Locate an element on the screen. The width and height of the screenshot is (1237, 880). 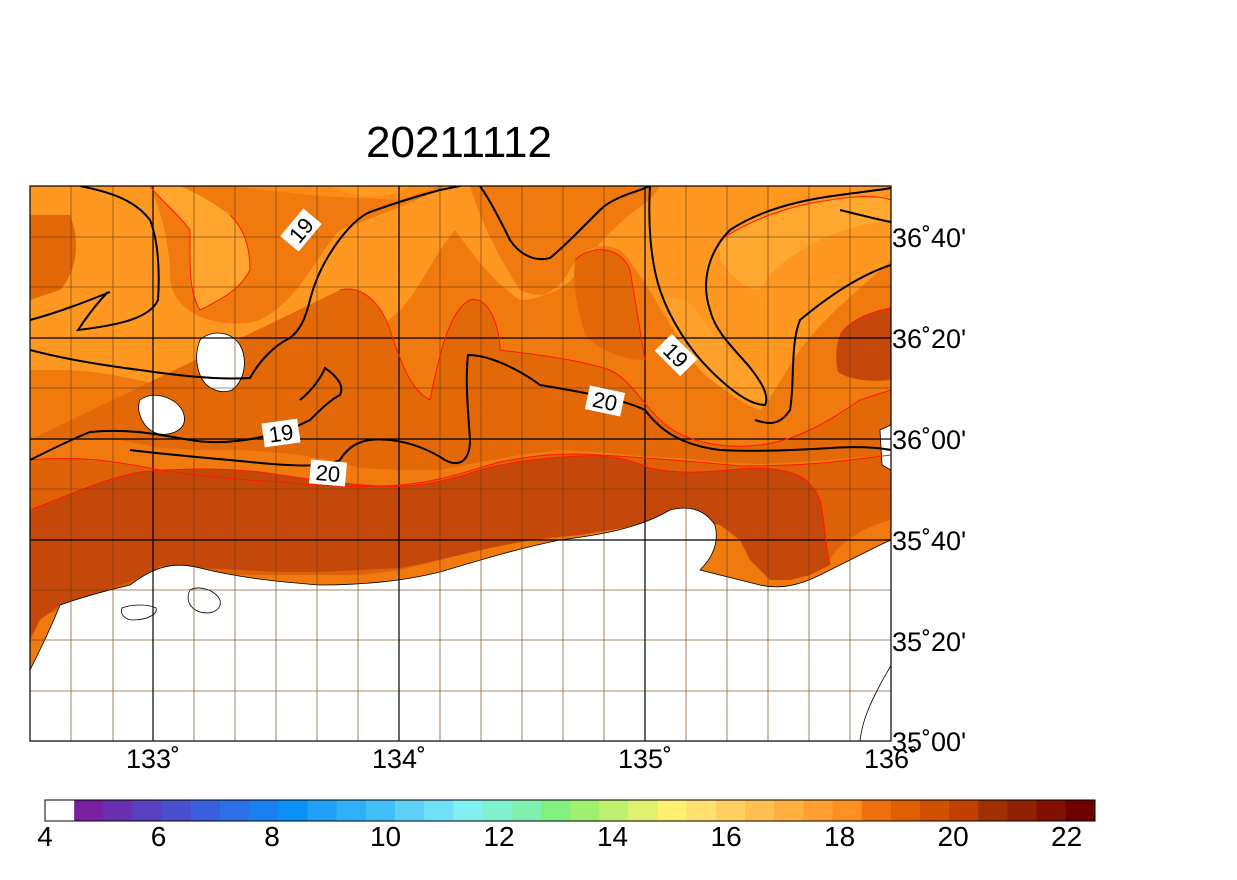
lat-tick-3600: 36˚00' is located at coordinates (929, 440).